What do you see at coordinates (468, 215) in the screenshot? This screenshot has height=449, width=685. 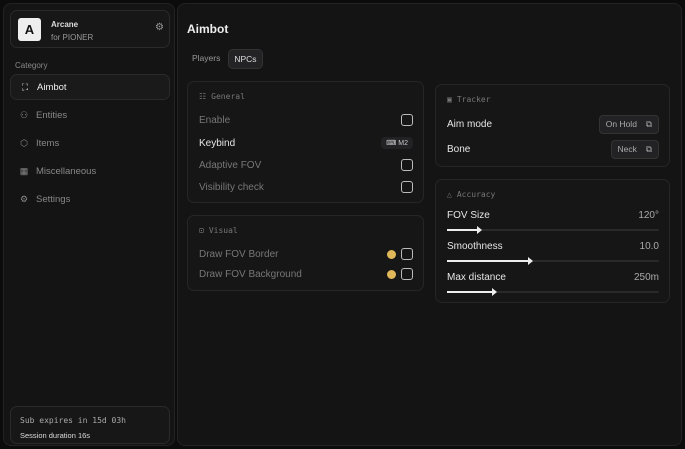 I see `slider-label: FOV Size` at bounding box center [468, 215].